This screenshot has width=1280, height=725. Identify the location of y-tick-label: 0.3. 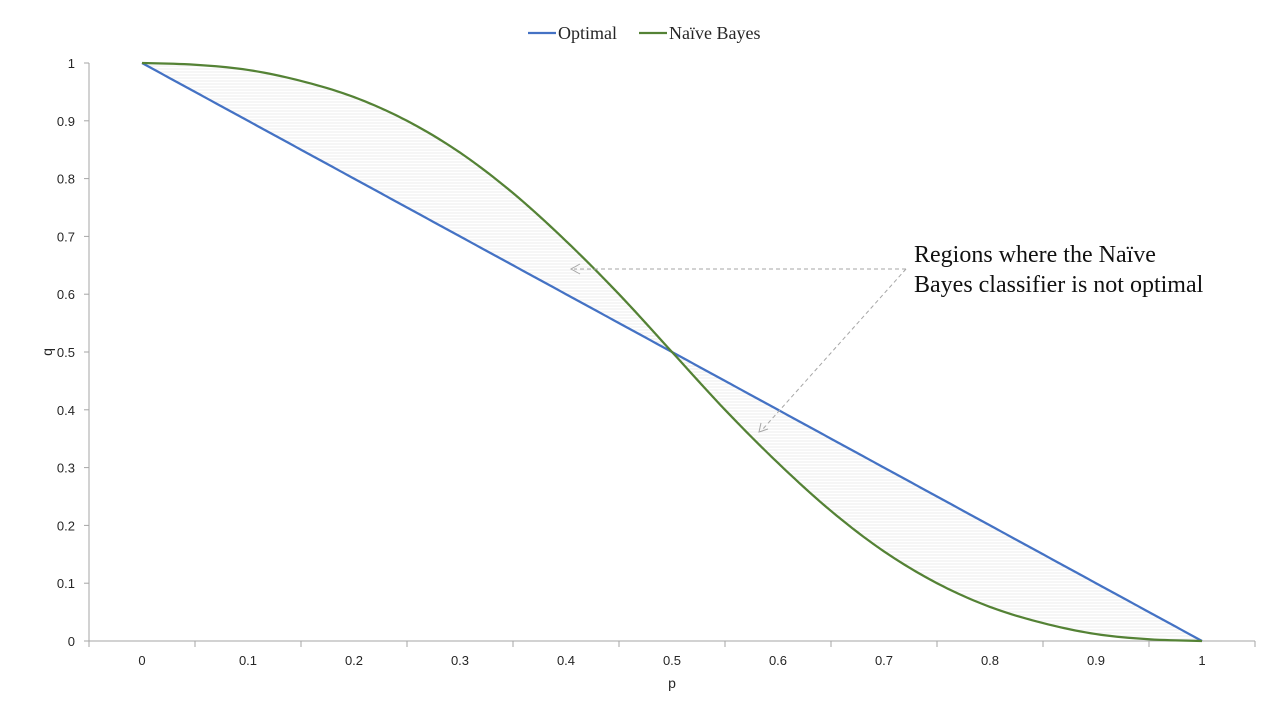
(66, 468).